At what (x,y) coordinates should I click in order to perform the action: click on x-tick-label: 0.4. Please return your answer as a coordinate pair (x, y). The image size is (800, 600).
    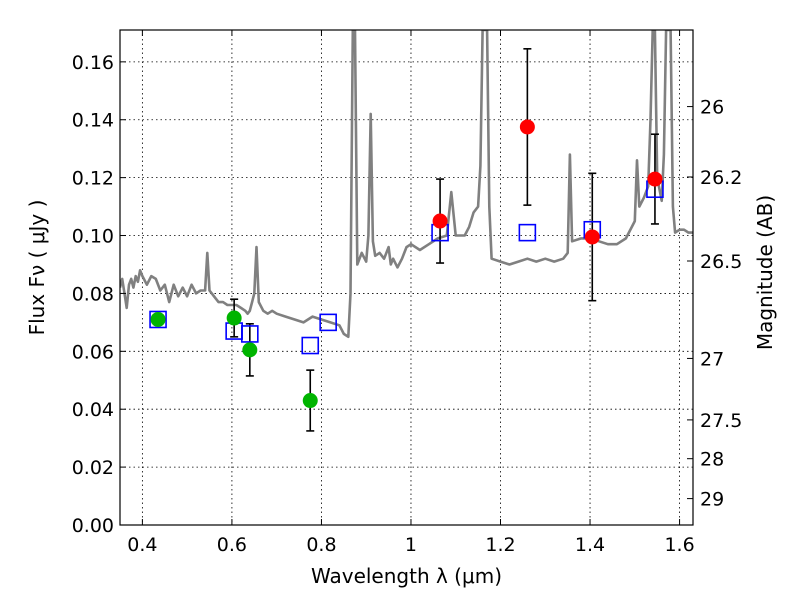
    Looking at the image, I should click on (142, 545).